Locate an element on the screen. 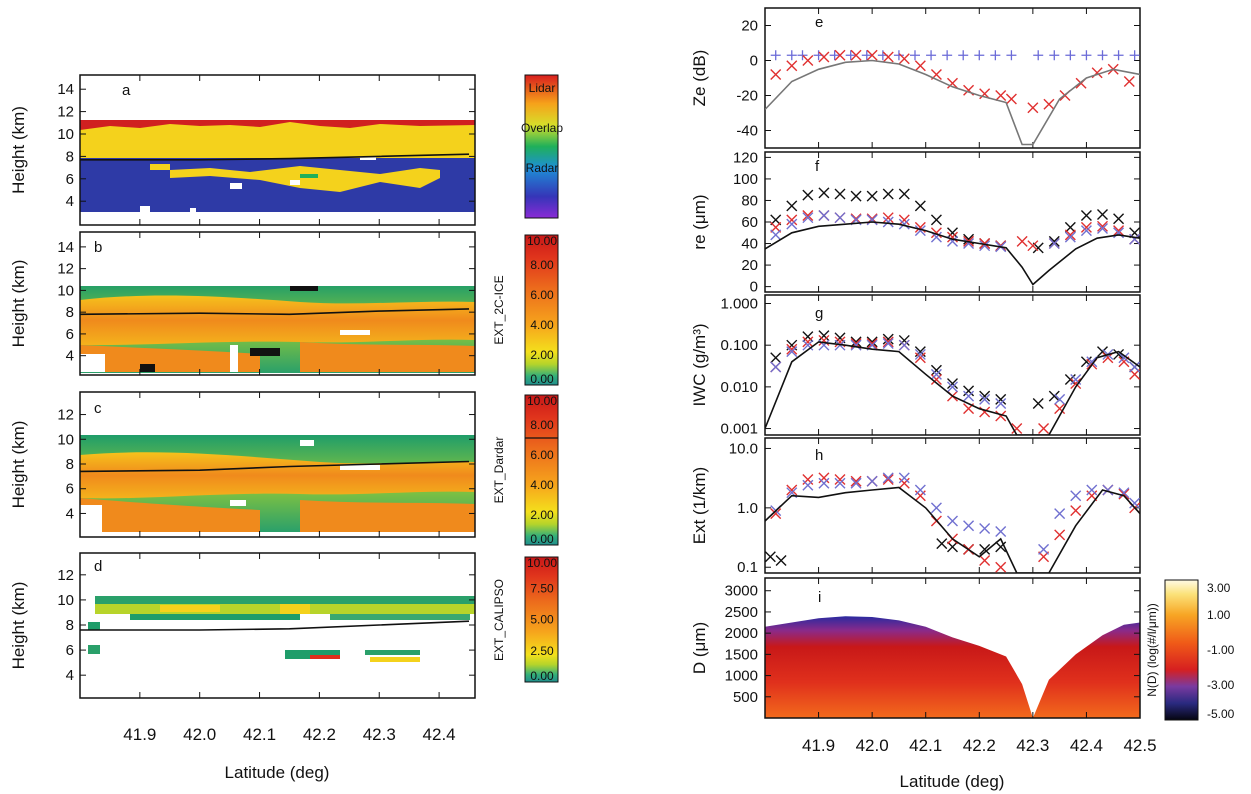 Image resolution: width=1251 pixels, height=794 pixels. panel-label-a: a is located at coordinates (126, 90).